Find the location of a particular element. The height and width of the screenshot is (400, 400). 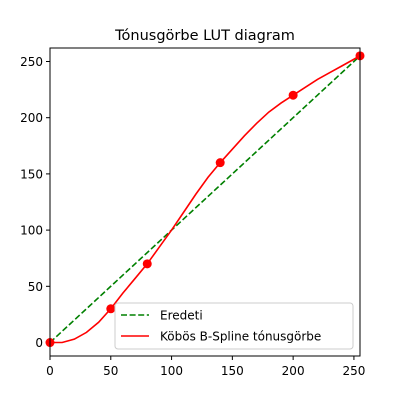

legend: Eredeti Köbös B-Spline tónusgörbe is located at coordinates (234, 326).